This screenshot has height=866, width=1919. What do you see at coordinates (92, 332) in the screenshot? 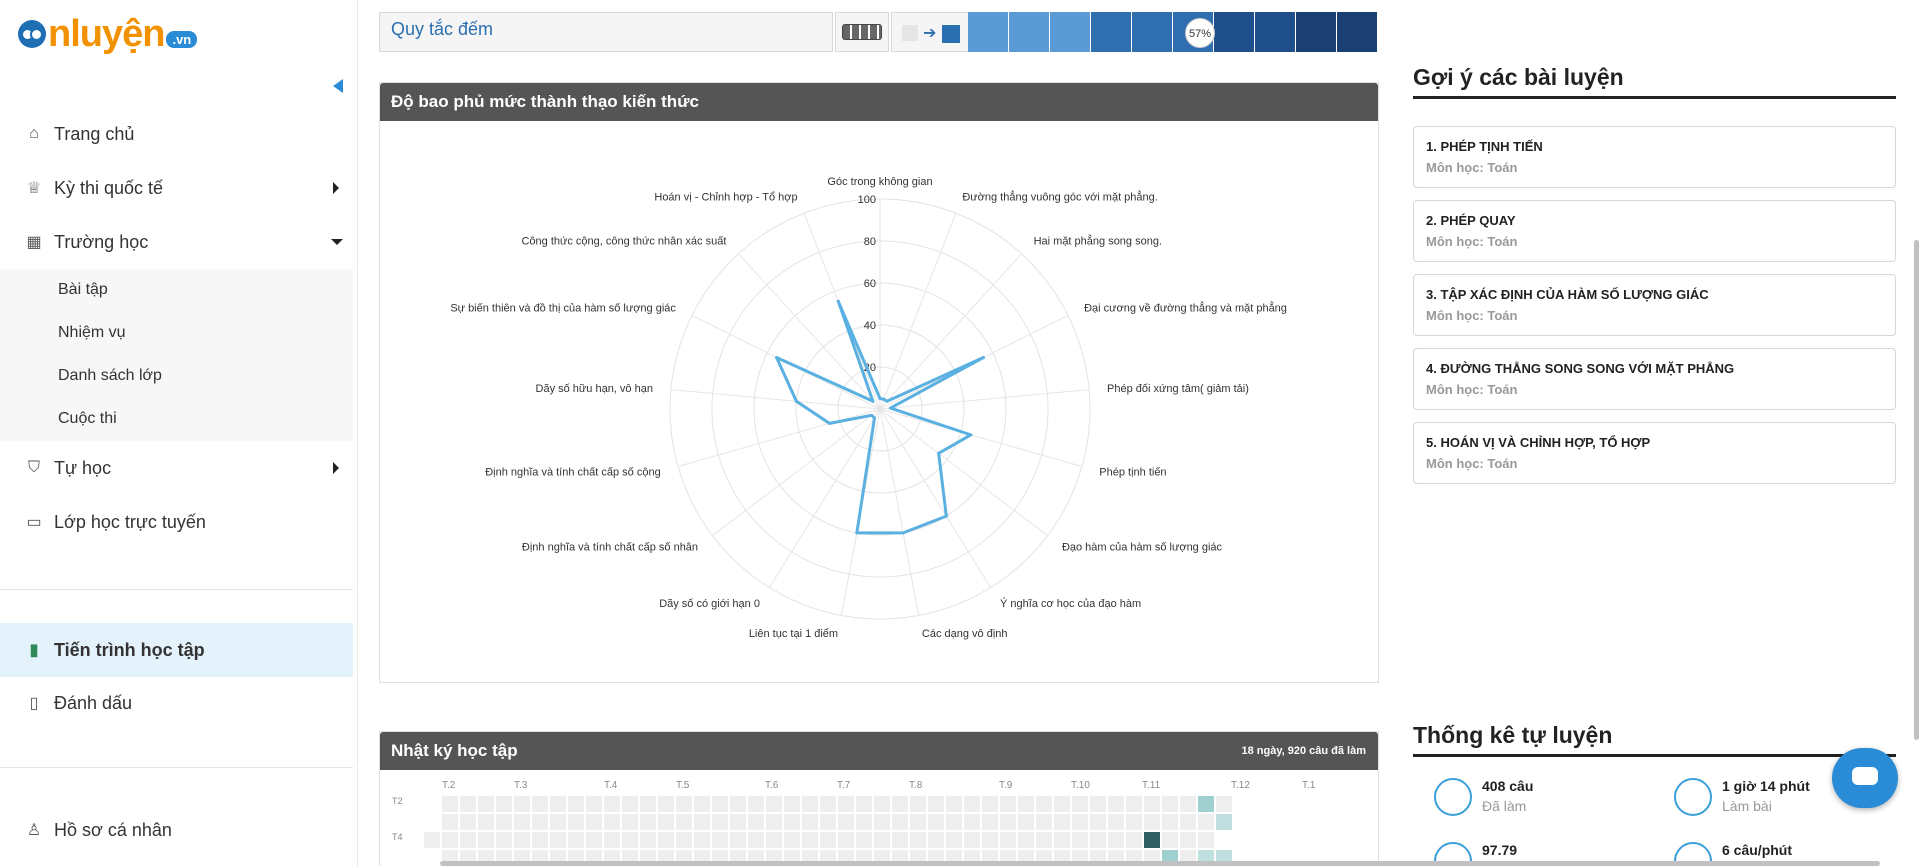
I see `submenu-item-tasks: Nhiệm vụ` at bounding box center [92, 332].